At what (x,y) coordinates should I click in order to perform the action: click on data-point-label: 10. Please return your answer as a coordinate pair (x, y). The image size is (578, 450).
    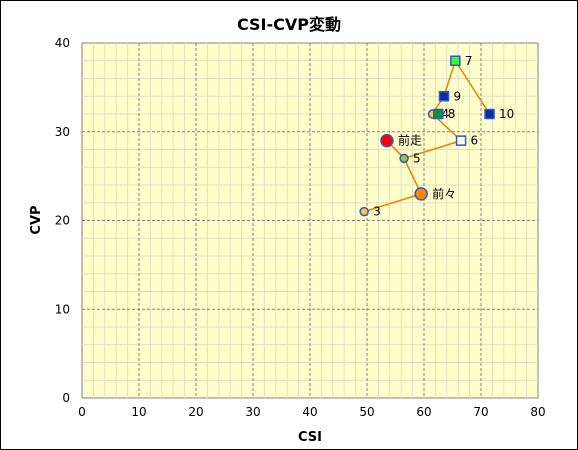
    Looking at the image, I should click on (506, 114).